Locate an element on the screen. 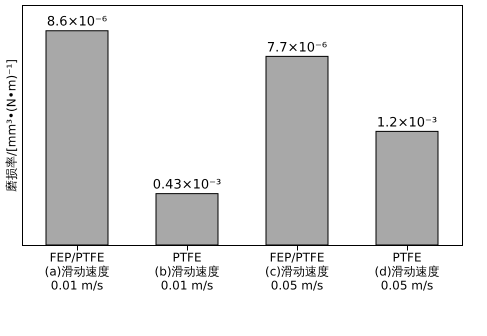 The height and width of the screenshot is (336, 487). annotation: 7.7×10⁻⁶ is located at coordinates (297, 48).